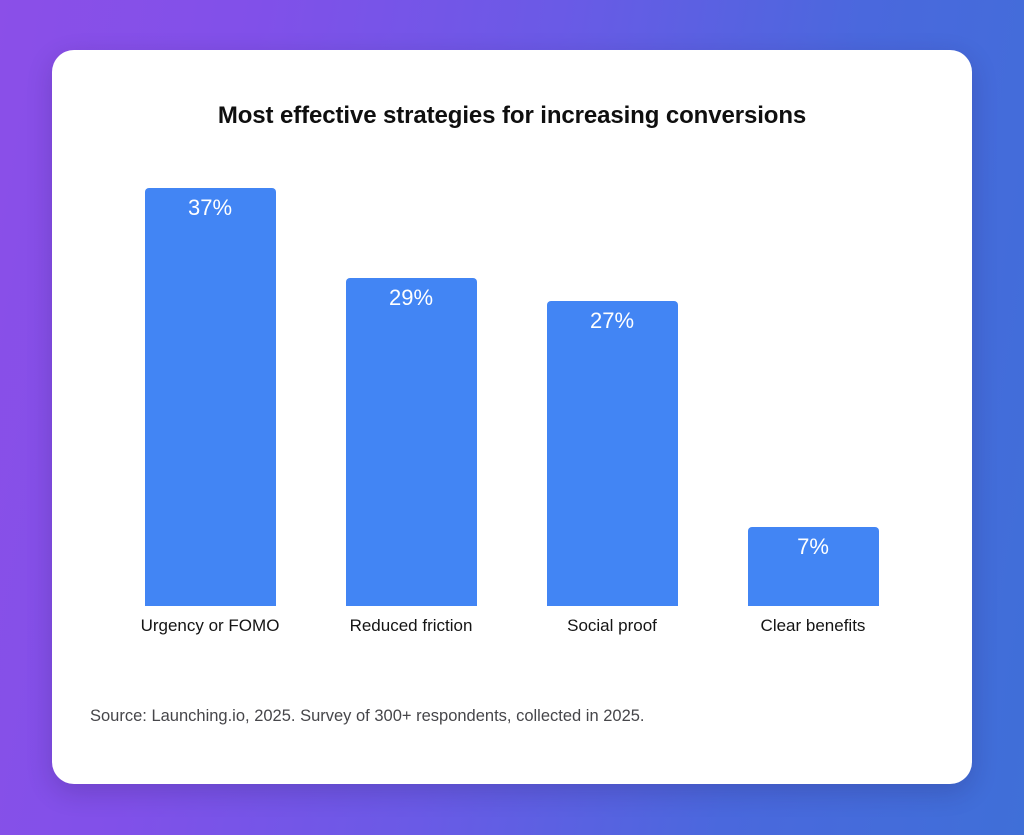  I want to click on bar-group: 37% Urgency or FOMO, so click(210, 411).